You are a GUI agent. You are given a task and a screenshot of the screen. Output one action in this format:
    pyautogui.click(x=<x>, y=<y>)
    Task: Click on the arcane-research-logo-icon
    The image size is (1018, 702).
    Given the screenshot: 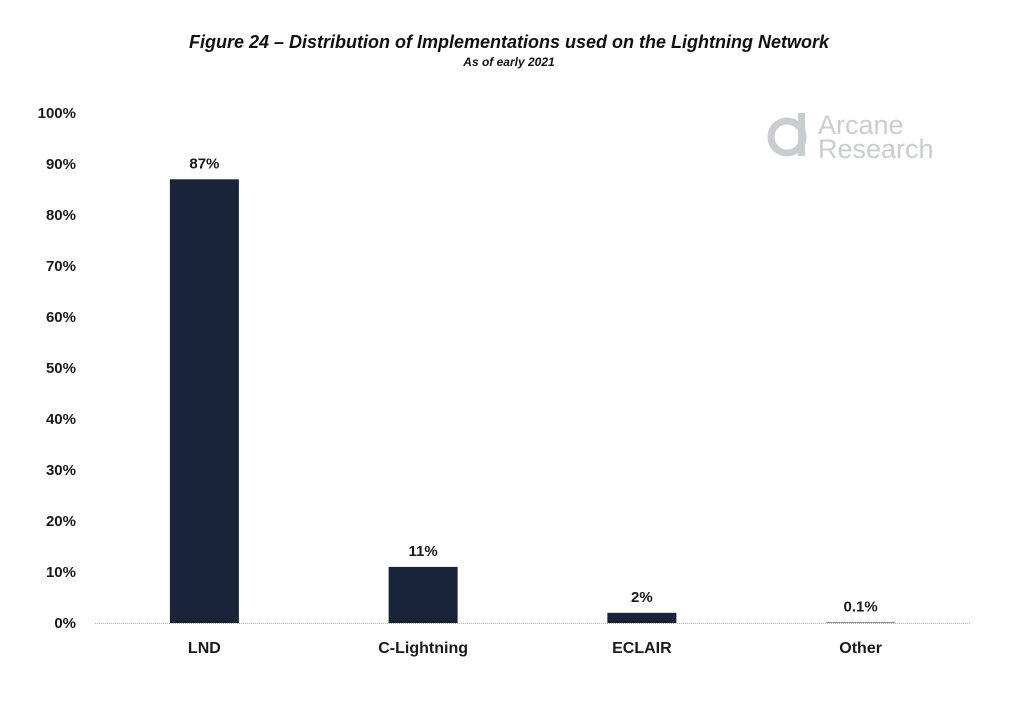 What is the action you would take?
    pyautogui.click(x=787, y=135)
    